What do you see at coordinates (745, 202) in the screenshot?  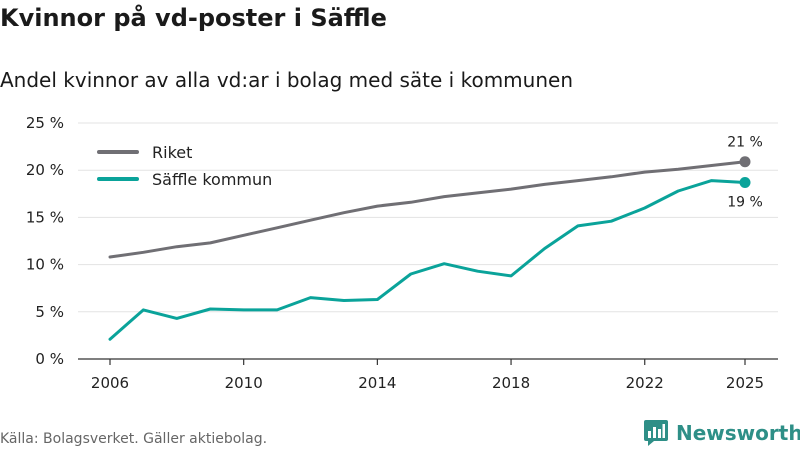 I see `end-label-saffle: 19 %` at bounding box center [745, 202].